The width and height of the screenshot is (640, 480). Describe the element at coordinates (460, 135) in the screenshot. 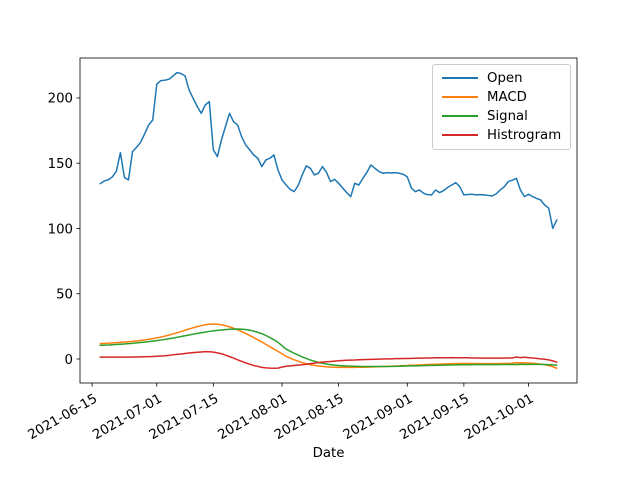

I see `legend-line-swatch-histogram` at that location.